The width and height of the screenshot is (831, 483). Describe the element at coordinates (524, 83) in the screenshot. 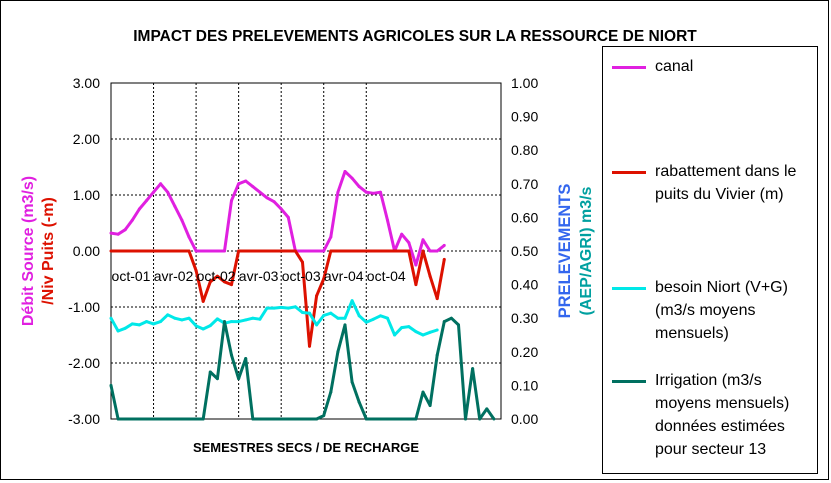

I see `y-right-tick-label: 1.00` at that location.